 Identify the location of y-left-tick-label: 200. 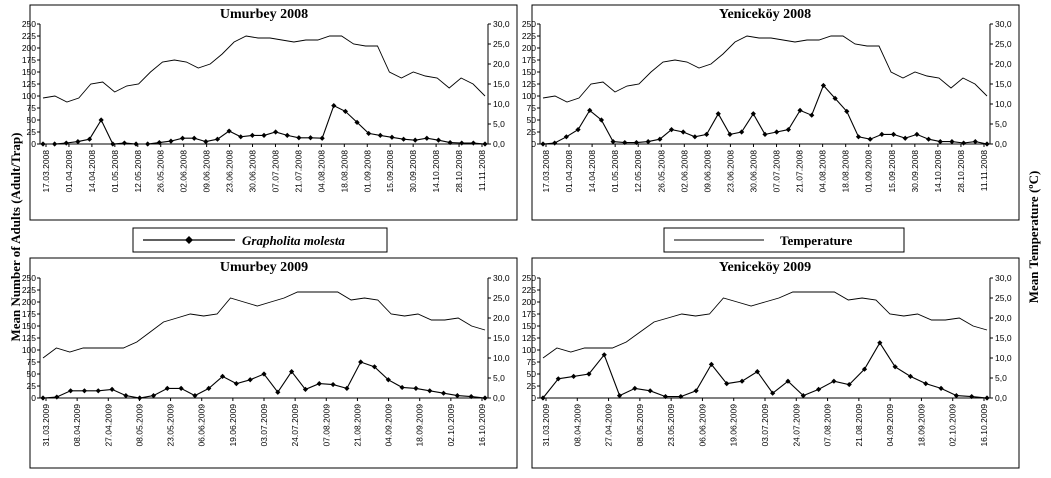
(529, 302).